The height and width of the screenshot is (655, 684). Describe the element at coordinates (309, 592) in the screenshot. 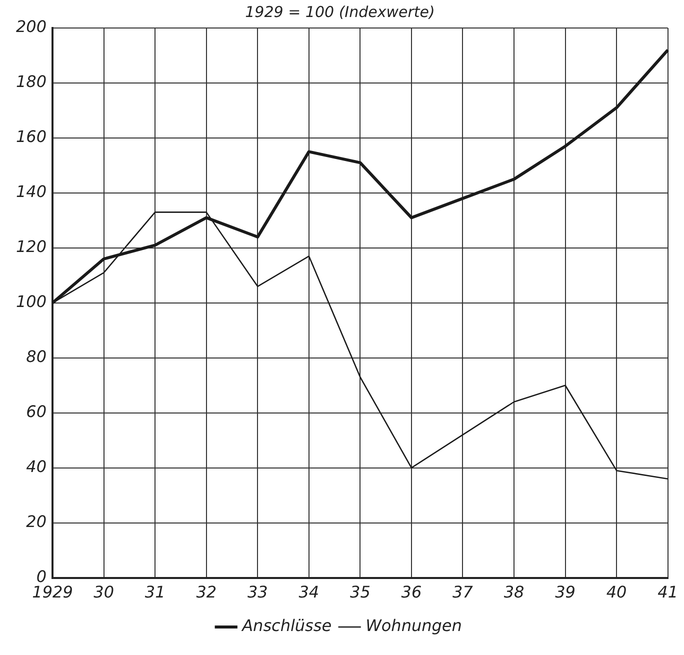

I see `x-tick-label: 34` at that location.